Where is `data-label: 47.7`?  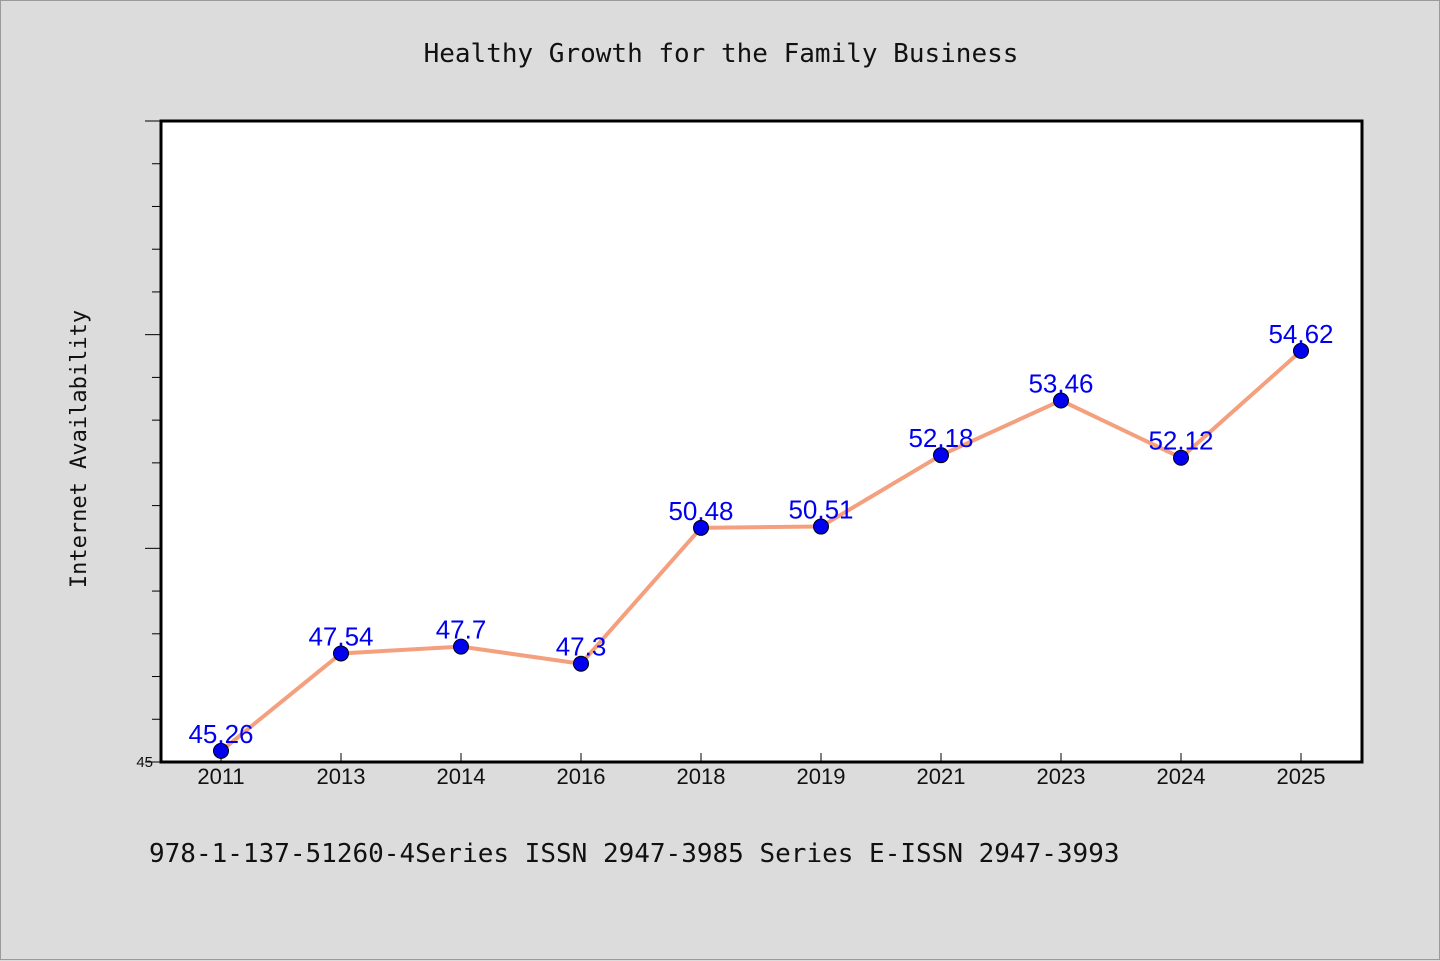 data-label: 47.7 is located at coordinates (461, 630).